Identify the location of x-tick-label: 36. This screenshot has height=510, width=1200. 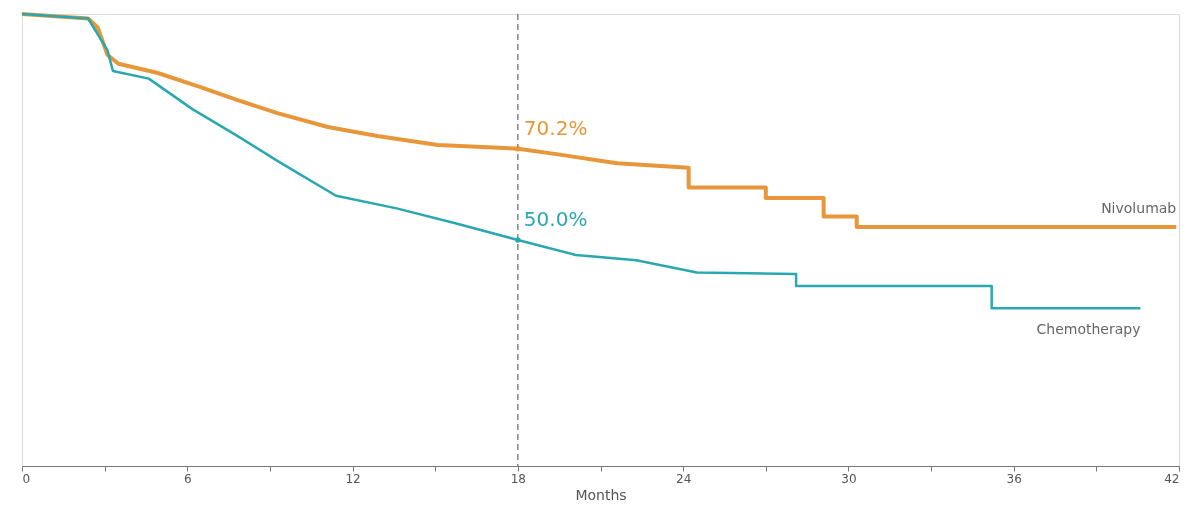
(1014, 478).